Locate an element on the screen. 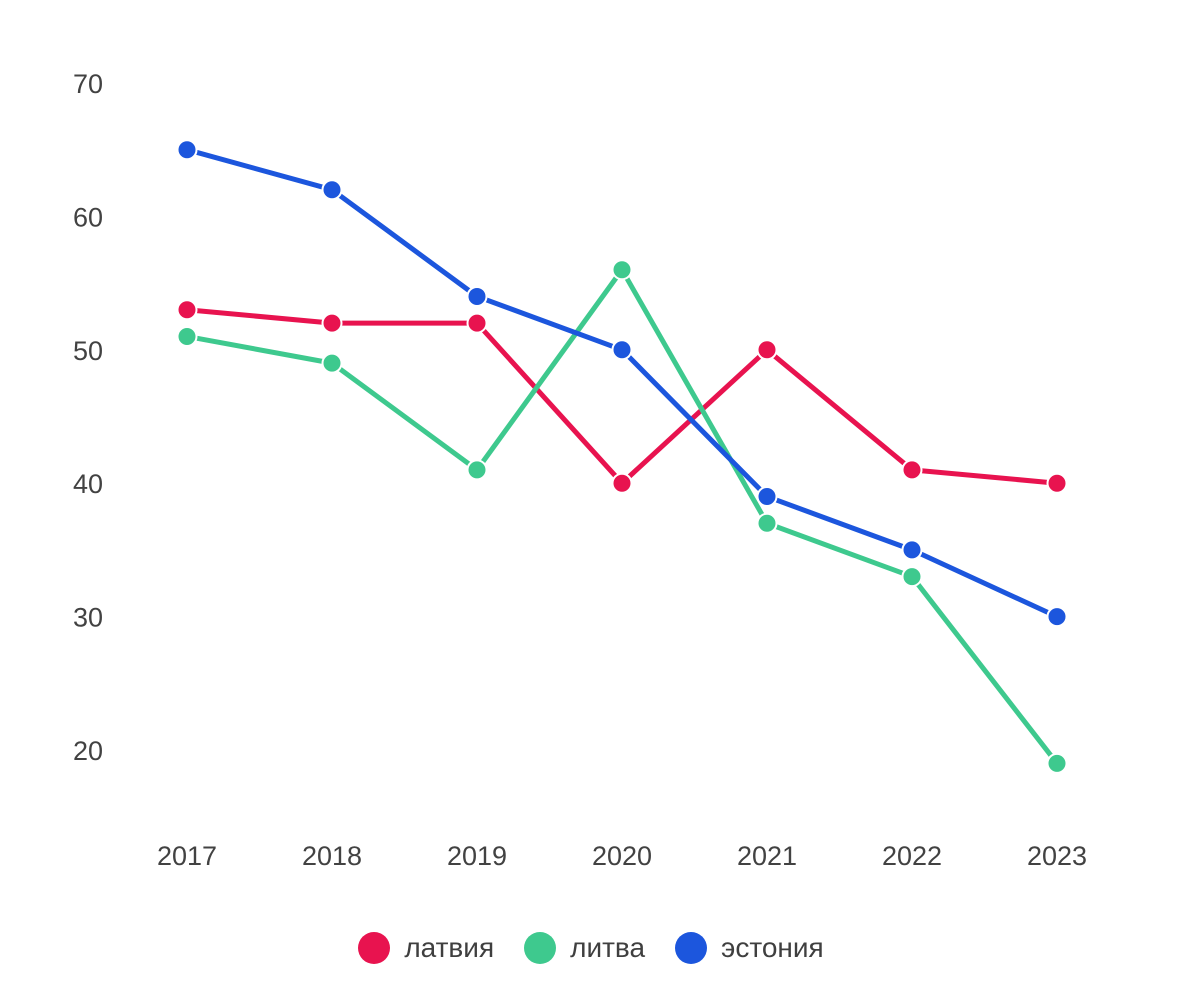 This screenshot has width=1182, height=999. y-tick-label-20: 20 is located at coordinates (88, 751).